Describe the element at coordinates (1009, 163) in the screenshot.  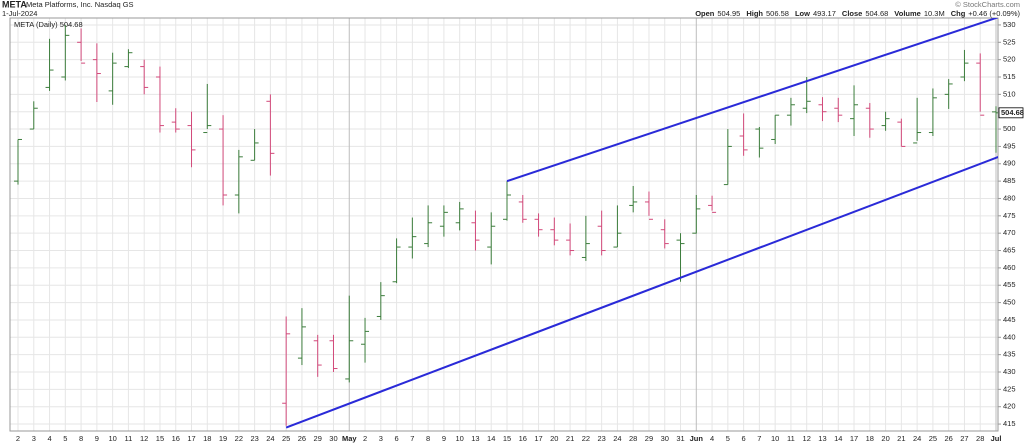
I see `y-tick-label: 490` at that location.